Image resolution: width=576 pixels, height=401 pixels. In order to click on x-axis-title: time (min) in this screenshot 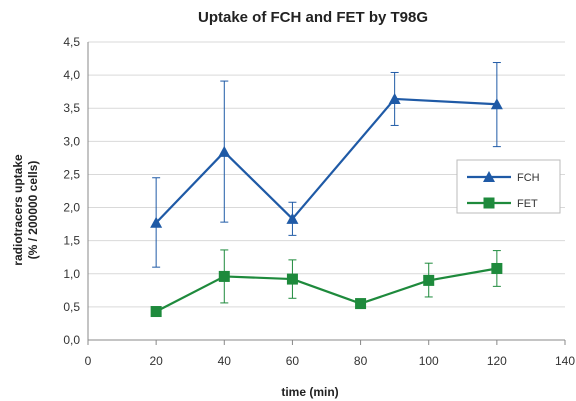, I will do `click(309, 392)`.